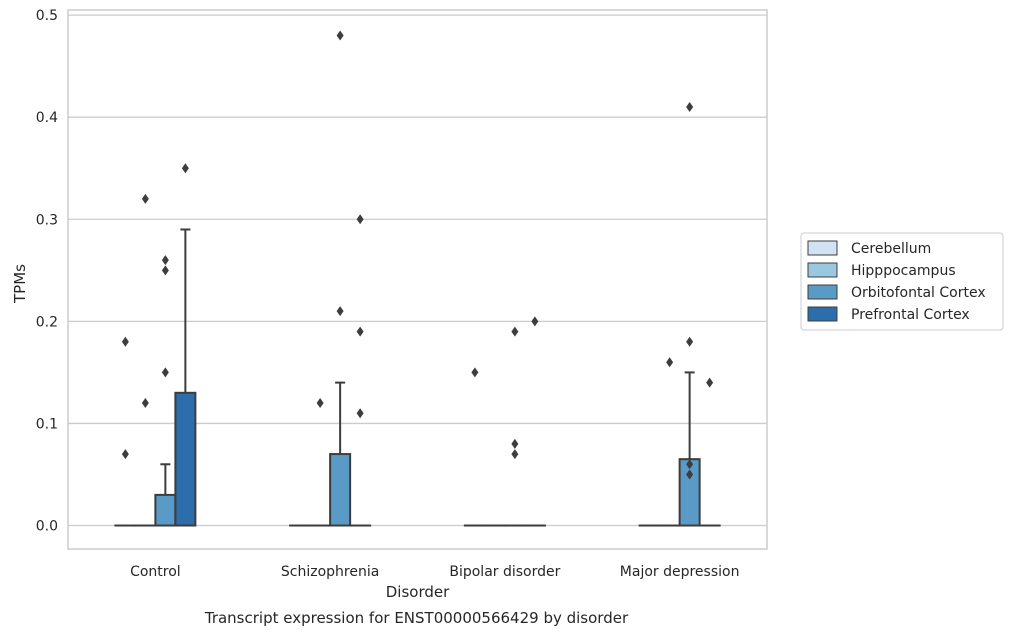 Image resolution: width=1014 pixels, height=636 pixels. I want to click on y-tick-label: 0.4, so click(47, 118).